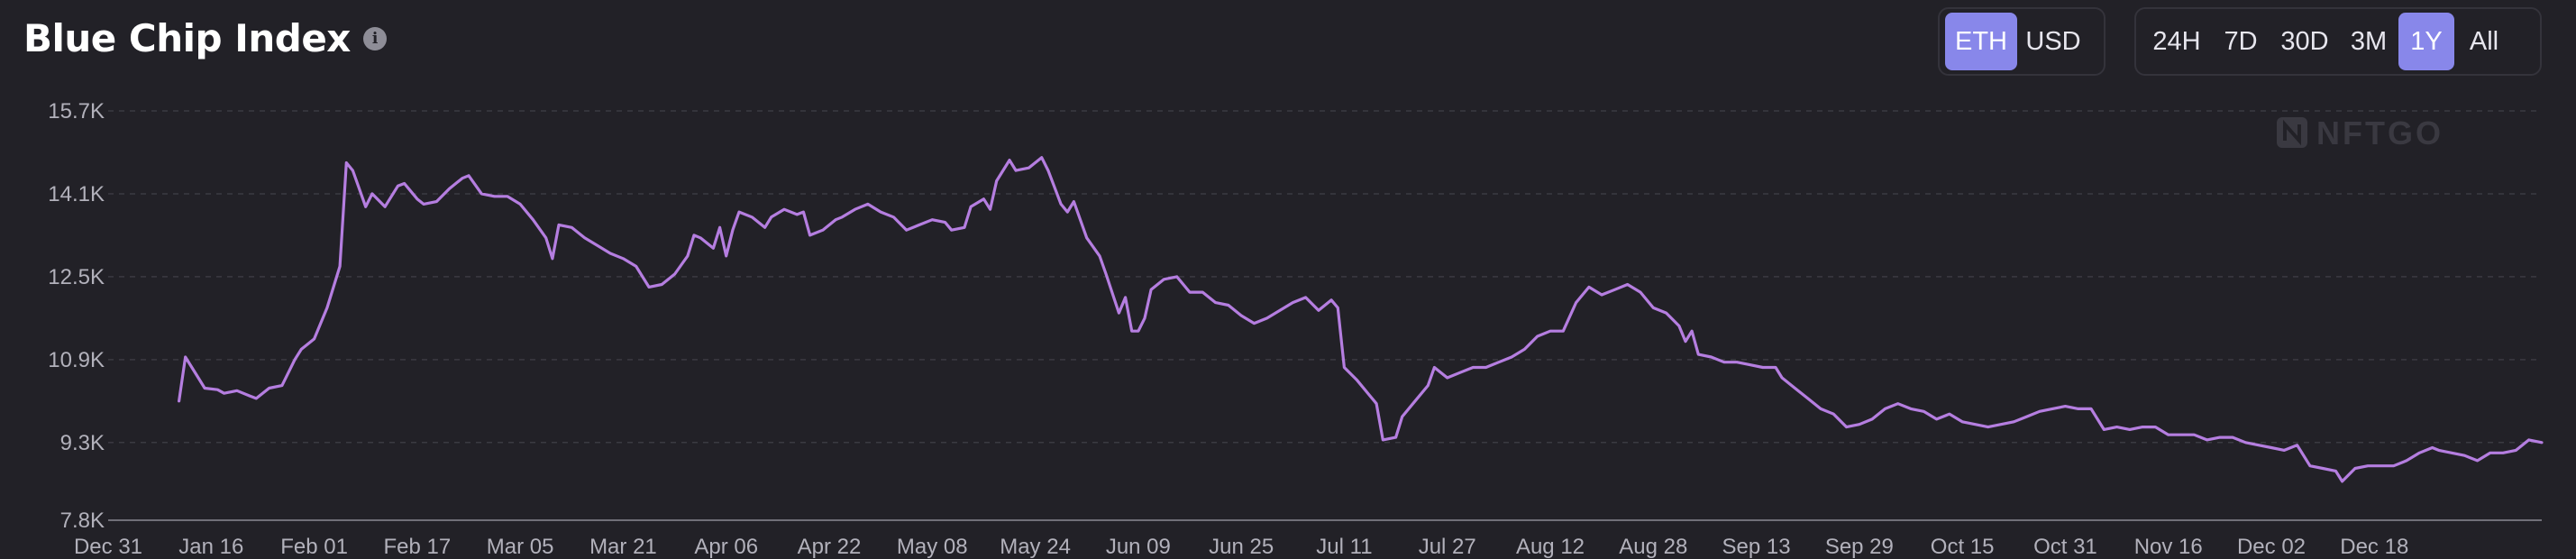 Image resolution: width=2576 pixels, height=559 pixels. I want to click on watermark-text: NFTGO, so click(2380, 133).